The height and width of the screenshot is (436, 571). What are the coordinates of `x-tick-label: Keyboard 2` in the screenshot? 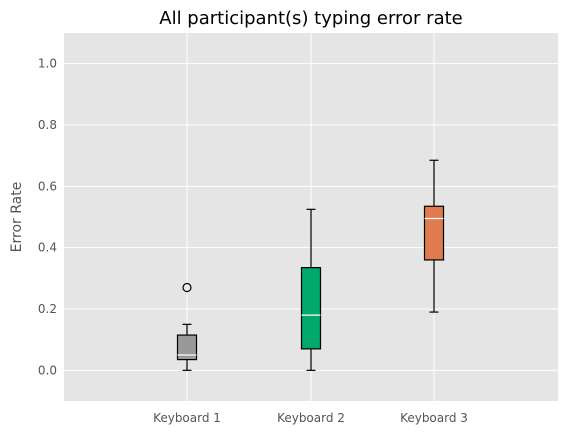 It's located at (311, 418).